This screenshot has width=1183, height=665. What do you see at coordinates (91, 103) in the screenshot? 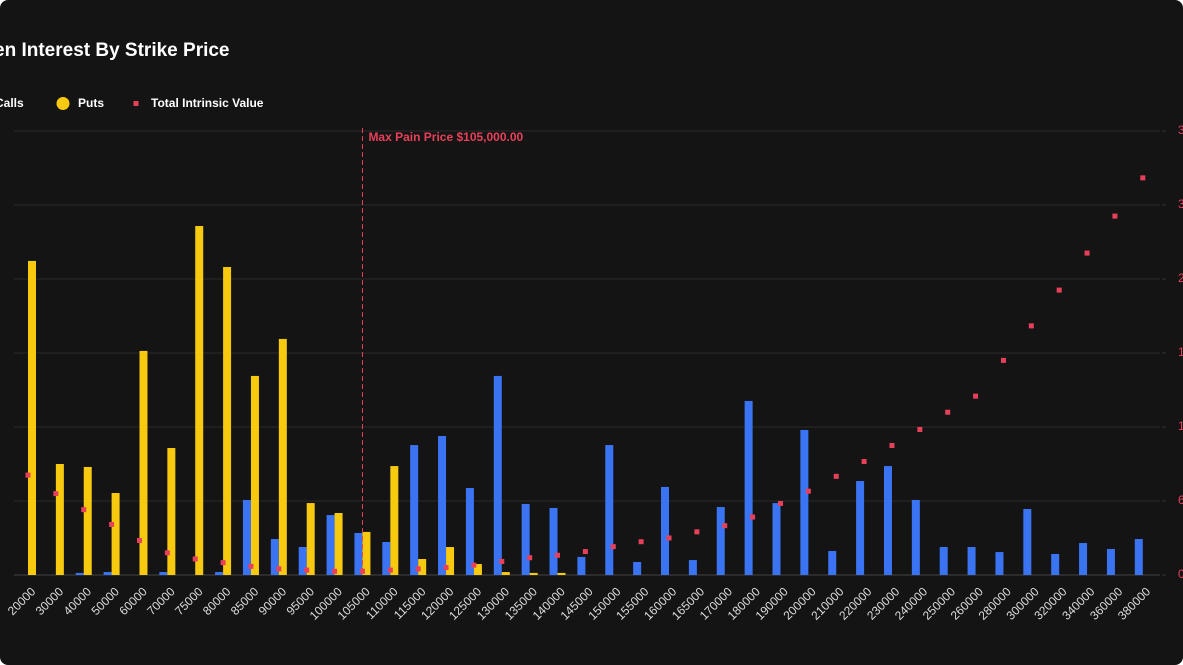
I see `legend-label: Puts` at bounding box center [91, 103].